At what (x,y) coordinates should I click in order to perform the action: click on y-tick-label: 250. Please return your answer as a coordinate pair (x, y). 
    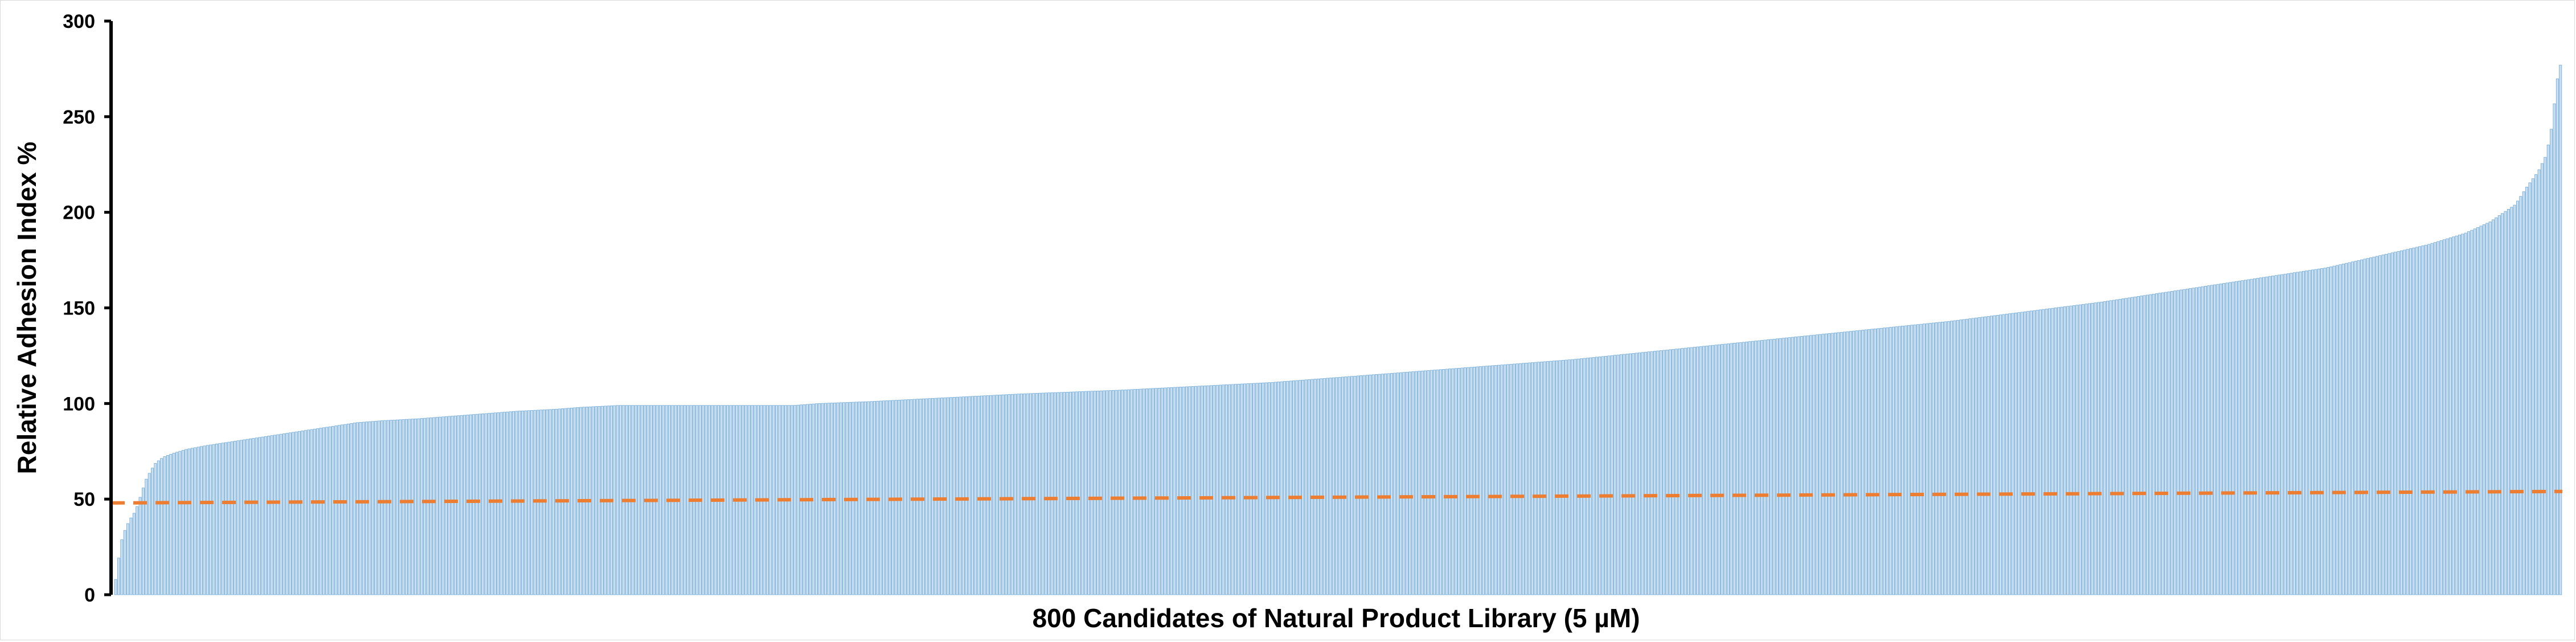
    Looking at the image, I should click on (79, 117).